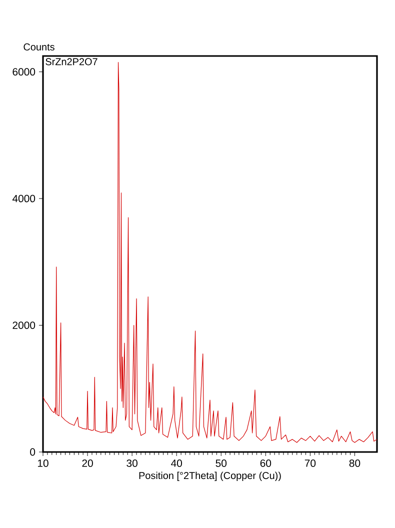  I want to click on y-tick-label: 6000, so click(24, 72).